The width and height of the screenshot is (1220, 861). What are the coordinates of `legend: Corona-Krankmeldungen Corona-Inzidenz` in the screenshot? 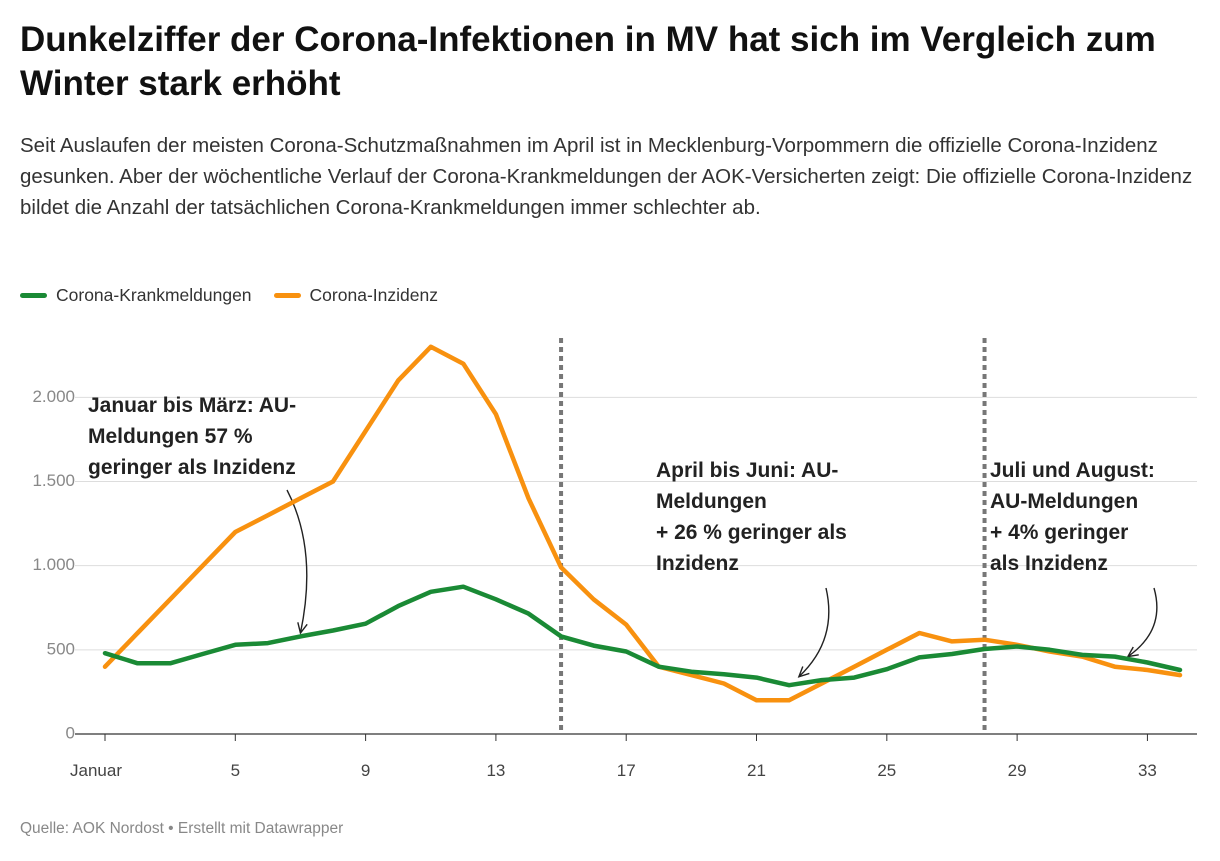 It's located at (229, 295).